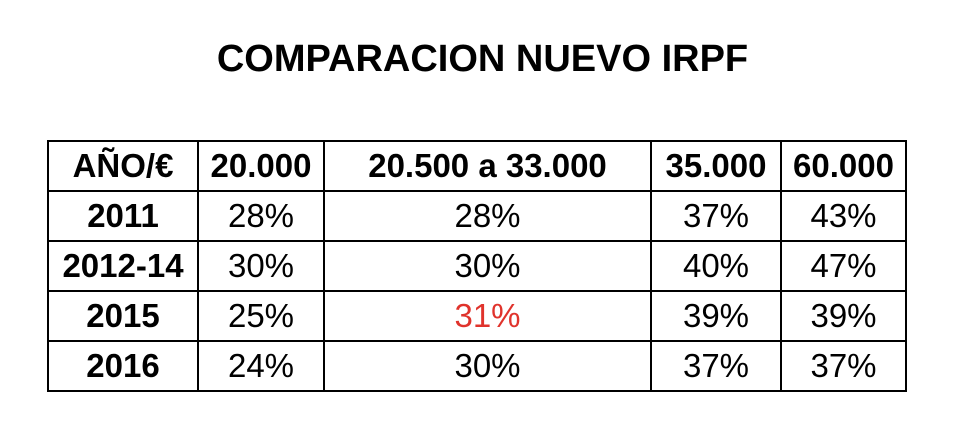  I want to click on table-cell: 25%, so click(261, 316).